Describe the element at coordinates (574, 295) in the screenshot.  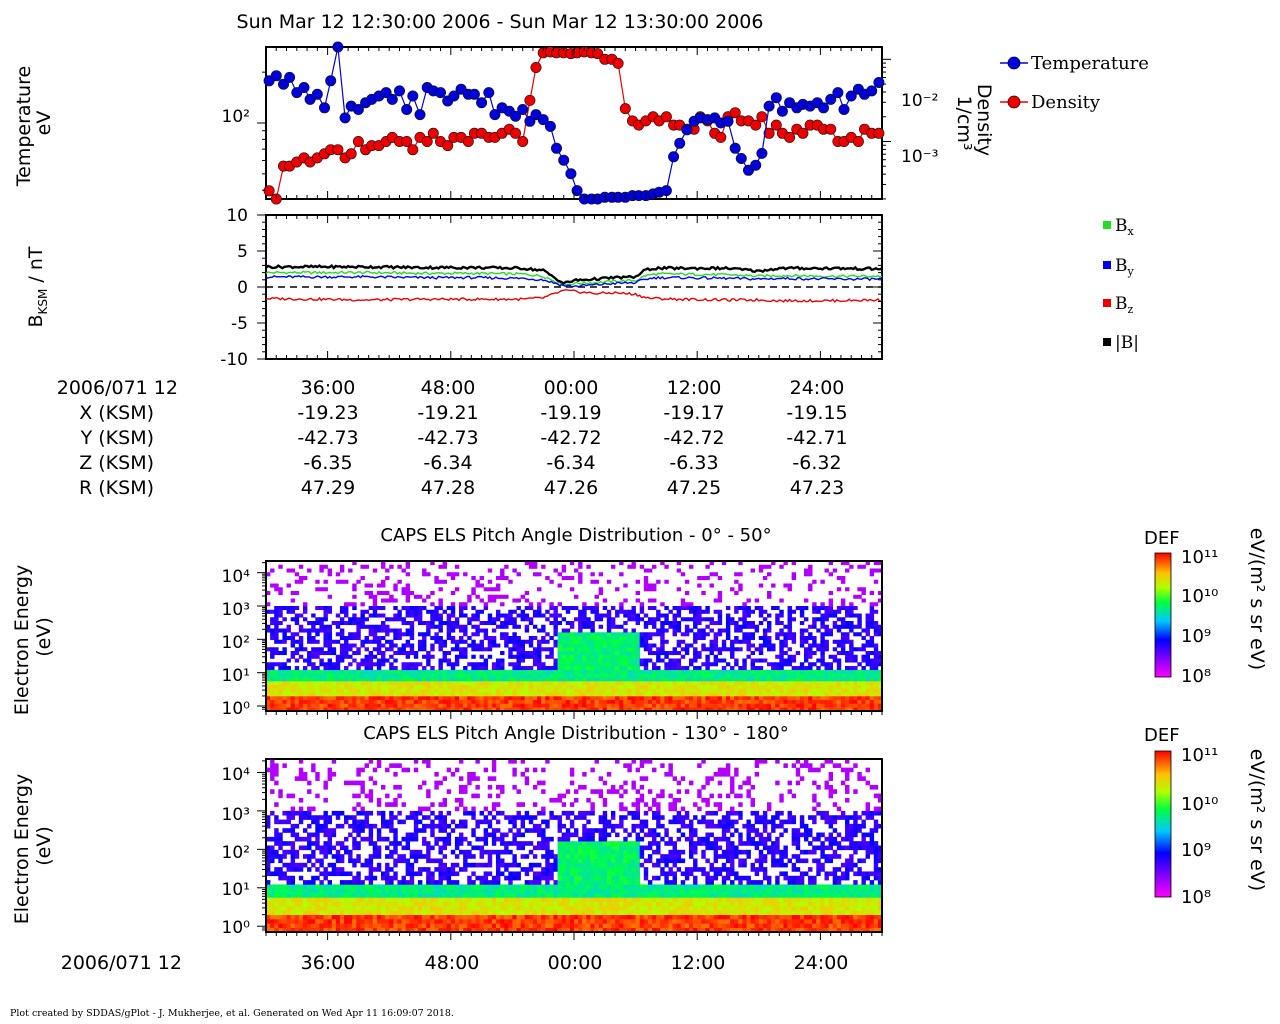
I see `bz-line` at that location.